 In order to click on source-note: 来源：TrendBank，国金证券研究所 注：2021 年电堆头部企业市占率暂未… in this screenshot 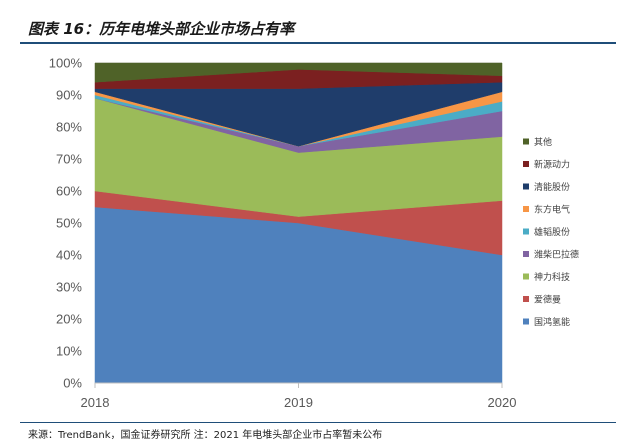, I will do `click(205, 435)`.